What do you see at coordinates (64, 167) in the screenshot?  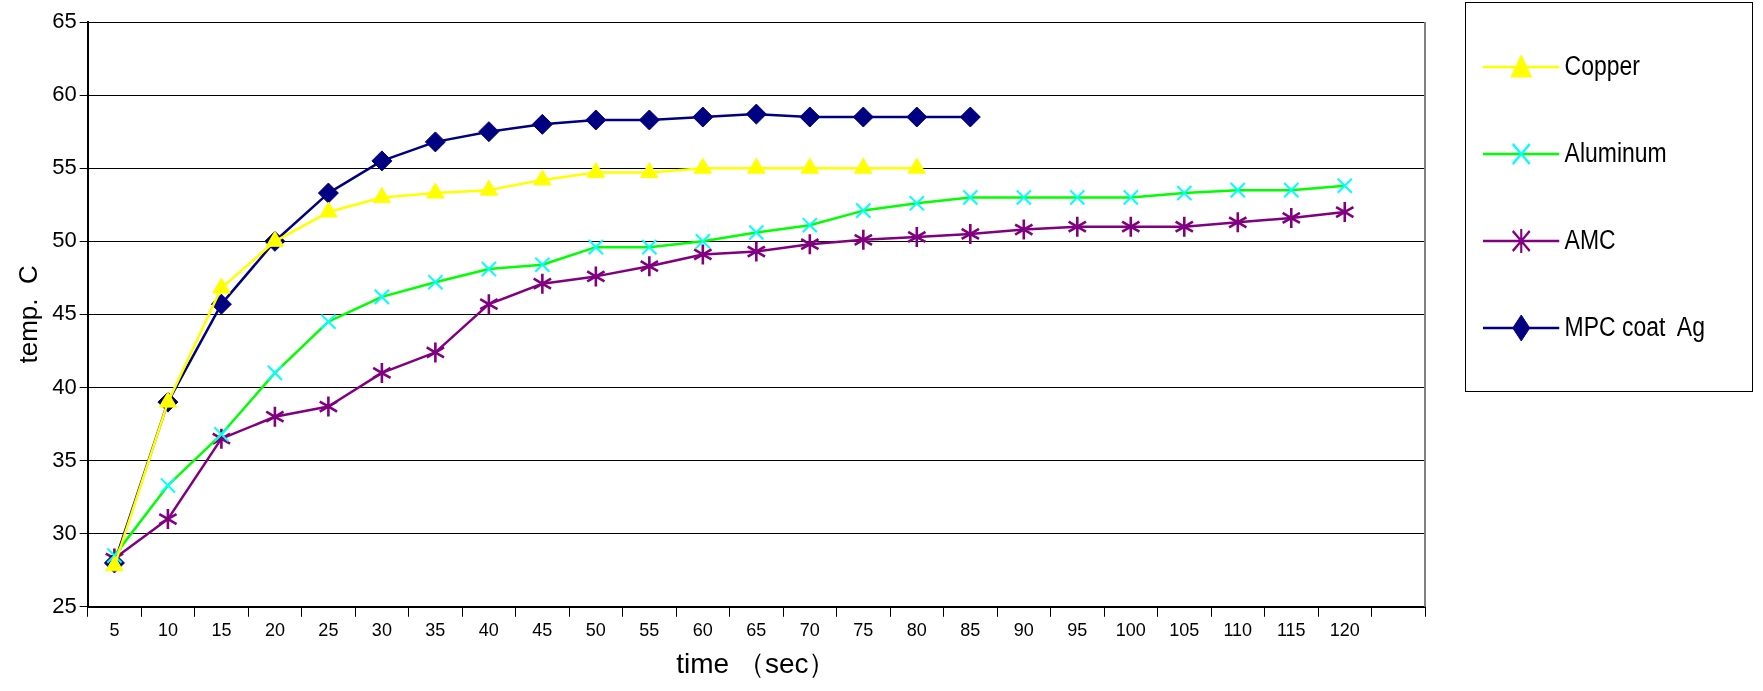 I see `y-tick-label: 55` at bounding box center [64, 167].